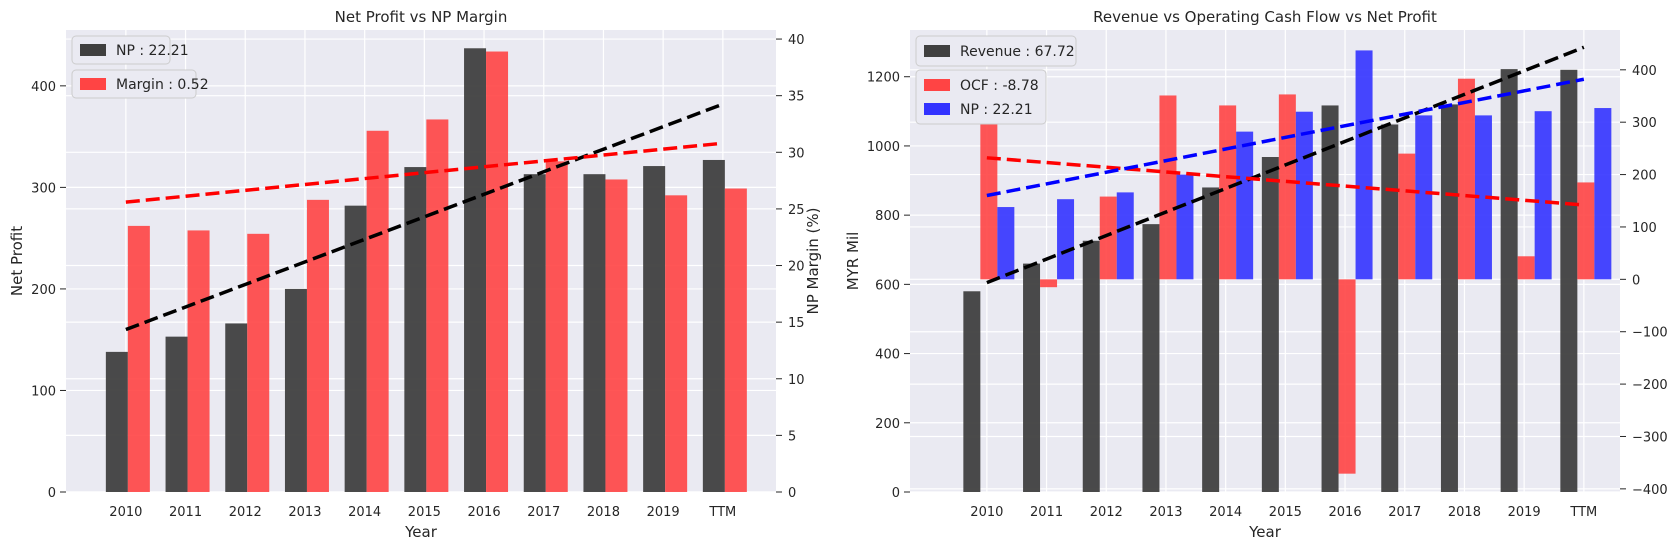 The width and height of the screenshot is (1677, 550). I want to click on bar-revenue-2012, so click(1091, 366).